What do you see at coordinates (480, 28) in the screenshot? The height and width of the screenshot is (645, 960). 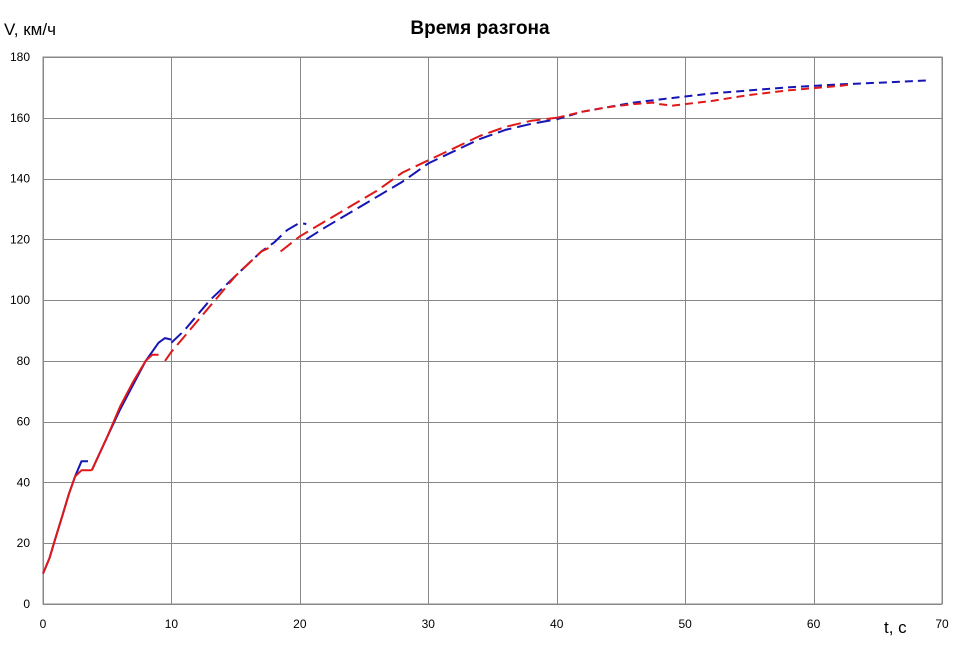 I see `chart-title: Время разгона` at bounding box center [480, 28].